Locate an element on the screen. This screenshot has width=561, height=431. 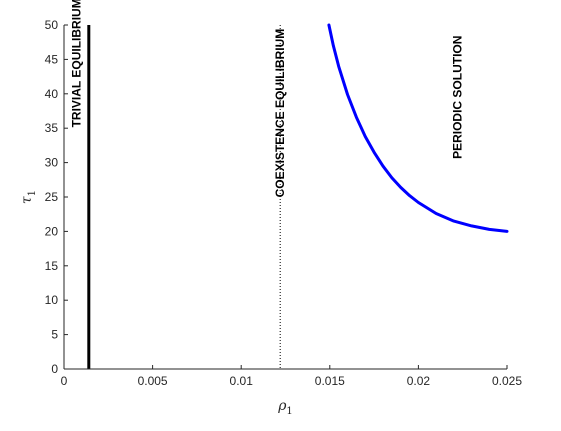
x-axis-label: ρ1 is located at coordinates (285, 407).